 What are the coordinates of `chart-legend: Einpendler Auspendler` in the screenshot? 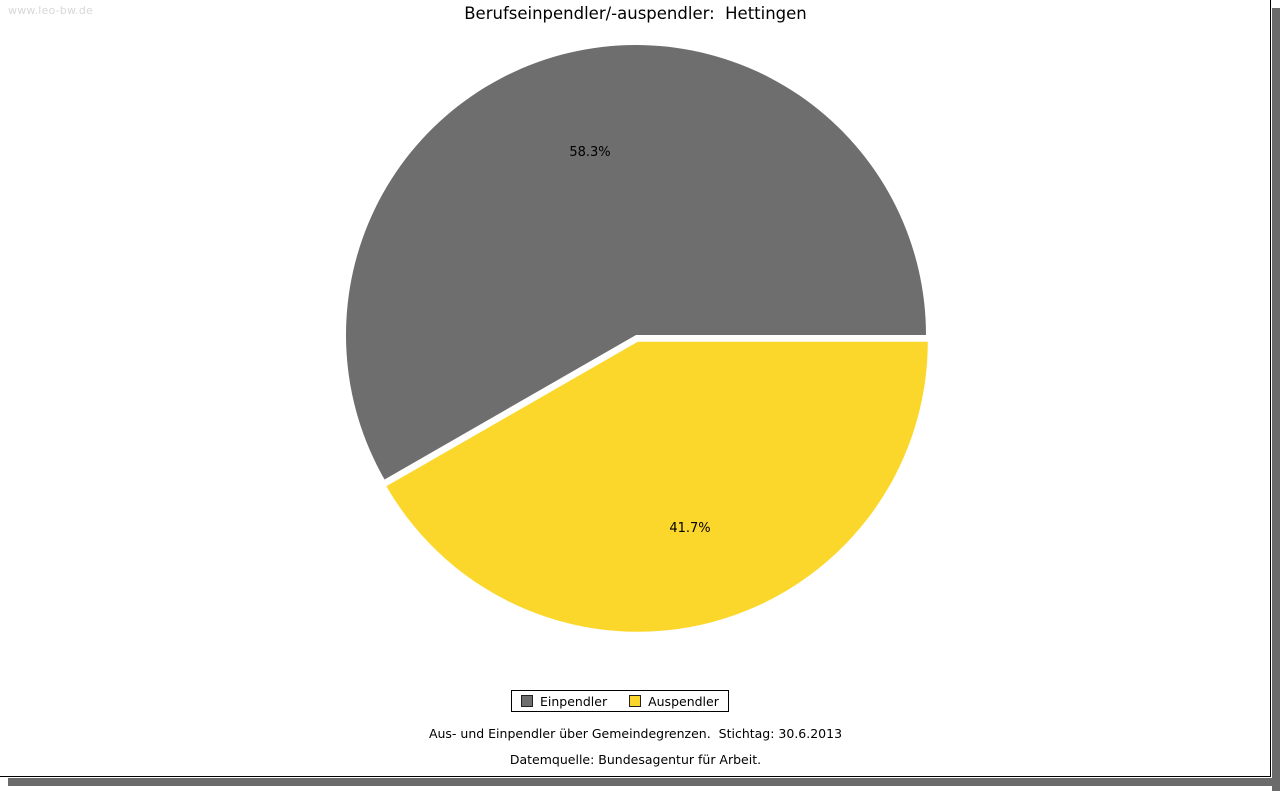 It's located at (620, 701).